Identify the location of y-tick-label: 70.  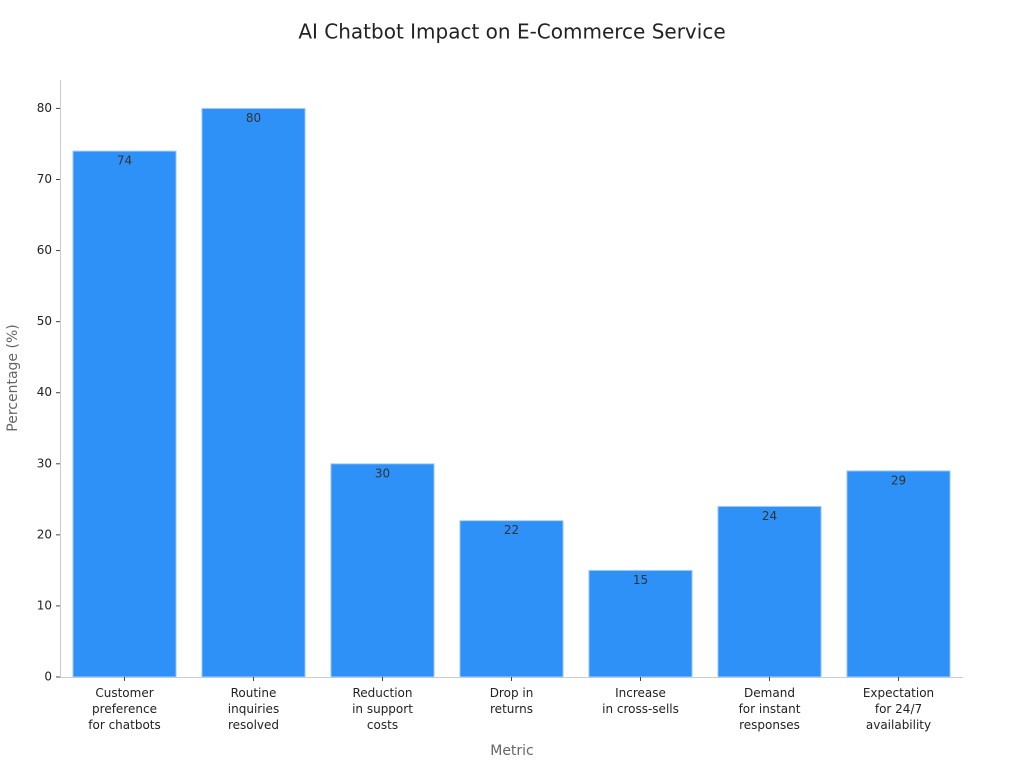
(44, 179).